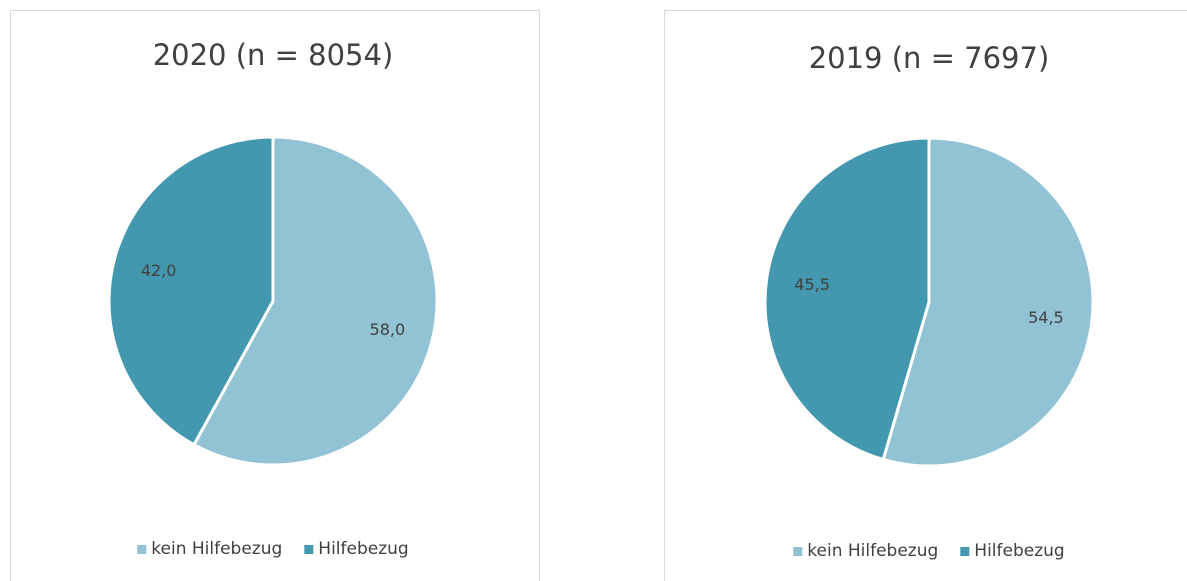  Describe the element at coordinates (812, 284) in the screenshot. I see `data-label: 45,5` at that location.